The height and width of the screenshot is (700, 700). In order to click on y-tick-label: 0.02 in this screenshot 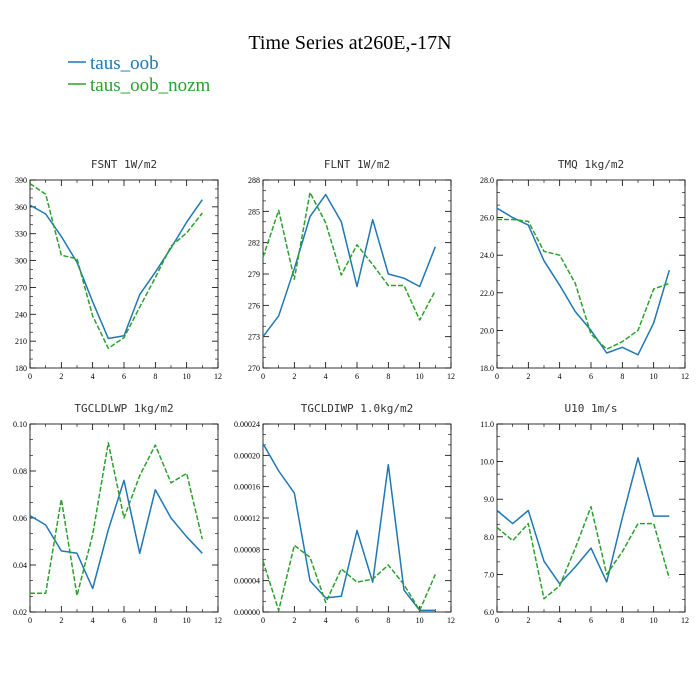, I will do `click(20, 612)`.